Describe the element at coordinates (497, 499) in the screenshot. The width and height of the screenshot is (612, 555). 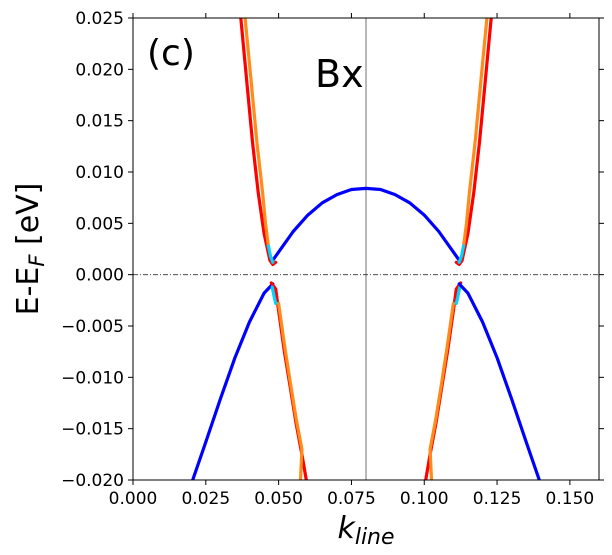
I see `x-tick-label-5: 0.125` at that location.